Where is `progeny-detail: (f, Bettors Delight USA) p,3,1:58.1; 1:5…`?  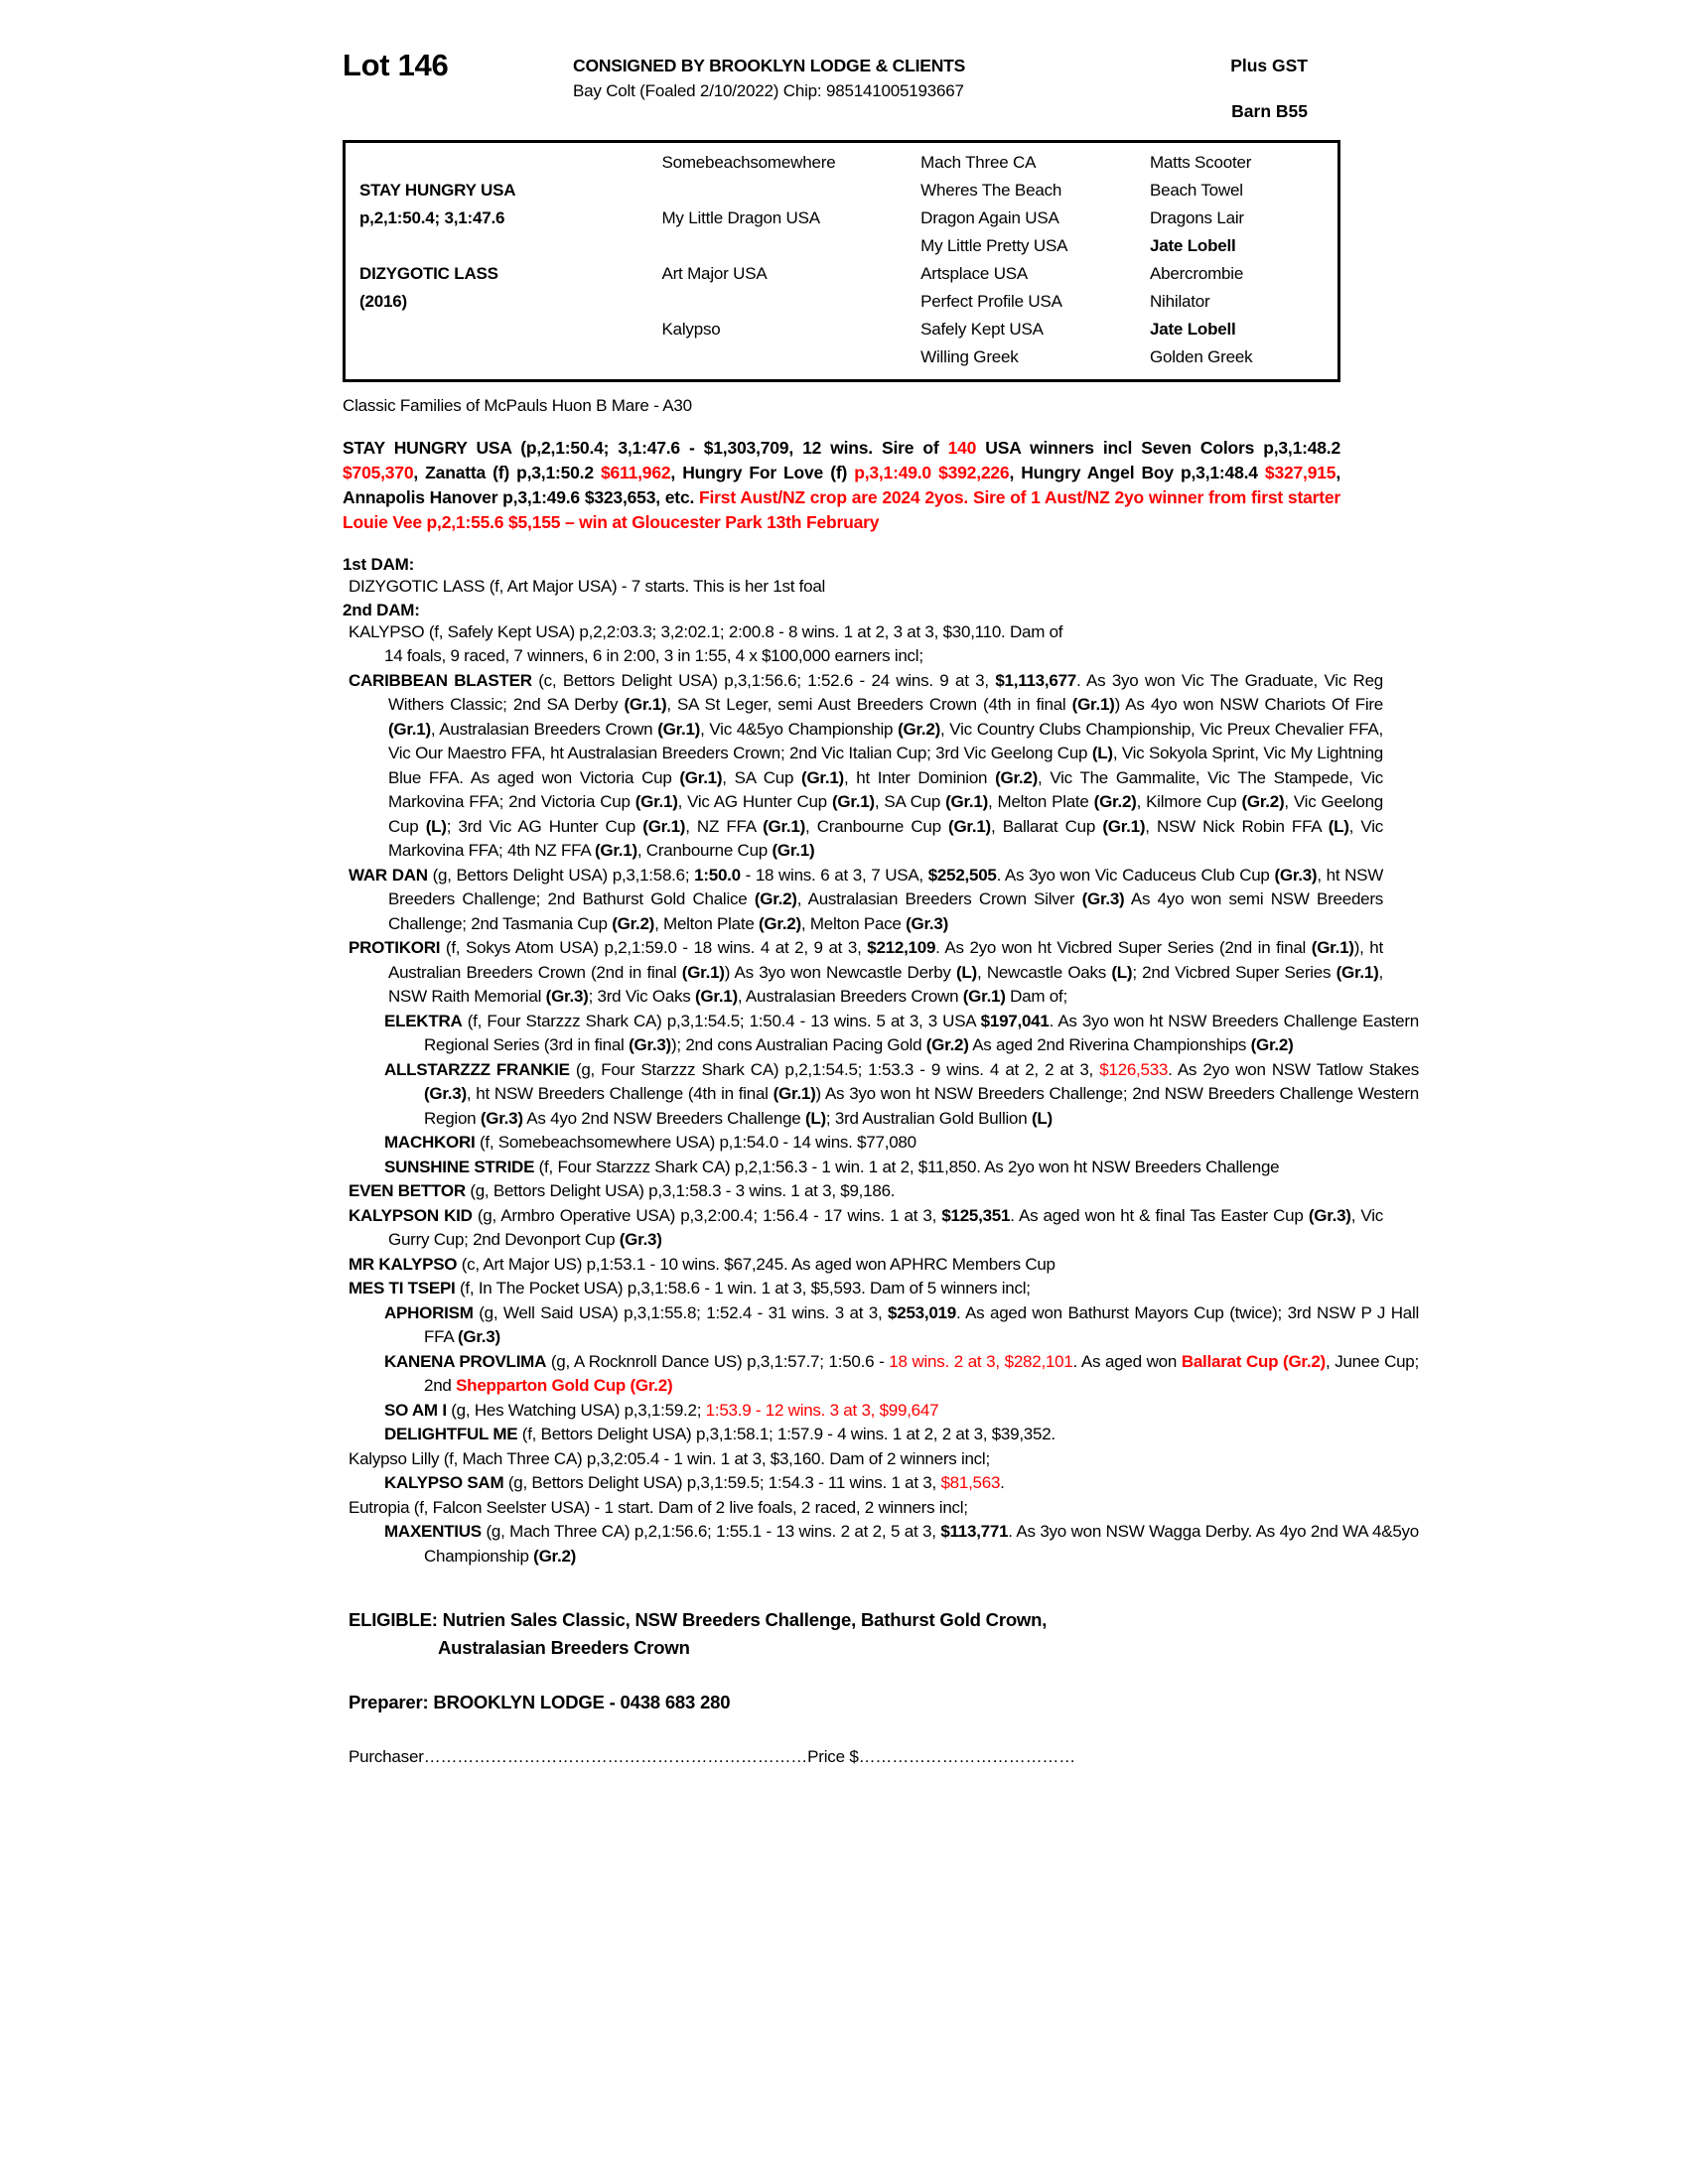 progeny-detail: (f, Bettors Delight USA) p,3,1:58.1; 1:5… is located at coordinates (786, 1434).